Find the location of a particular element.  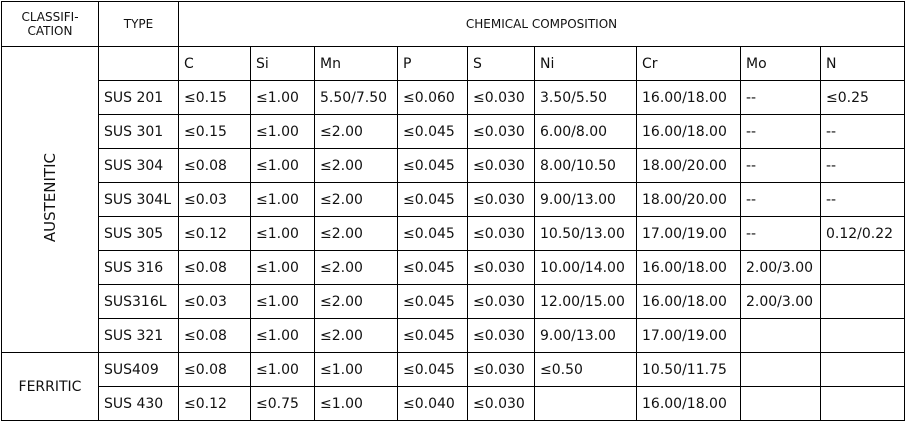

value-cell: 0.12/0.22 is located at coordinates (862, 233).